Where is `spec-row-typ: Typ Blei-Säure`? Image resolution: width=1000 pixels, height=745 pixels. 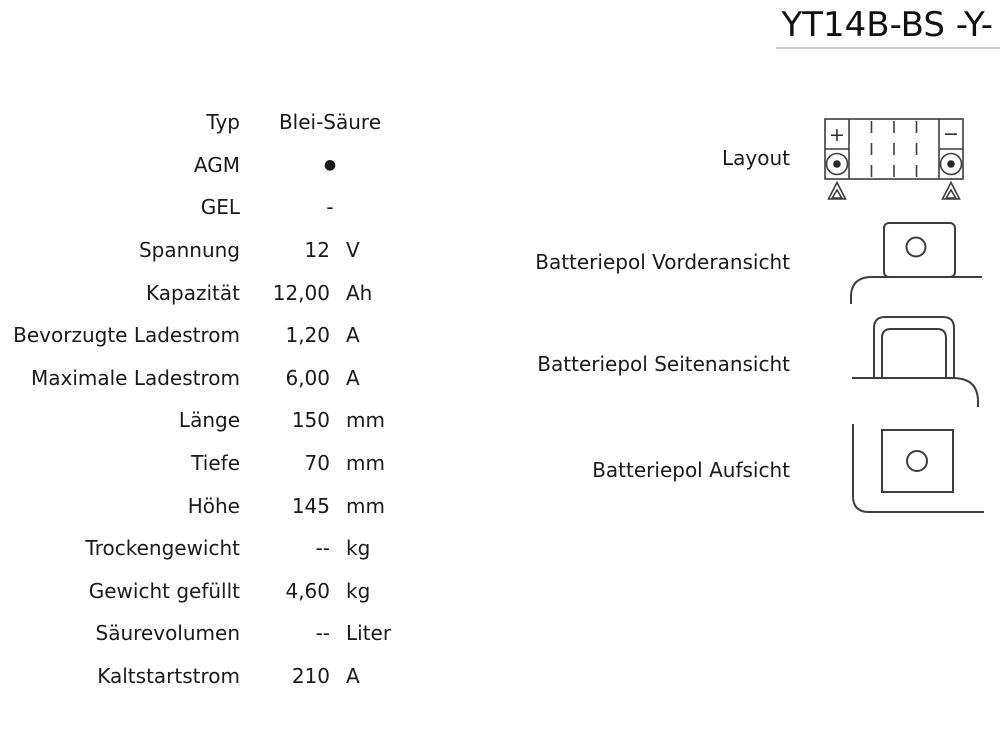 spec-row-typ: Typ Blei-Säure is located at coordinates (210, 122).